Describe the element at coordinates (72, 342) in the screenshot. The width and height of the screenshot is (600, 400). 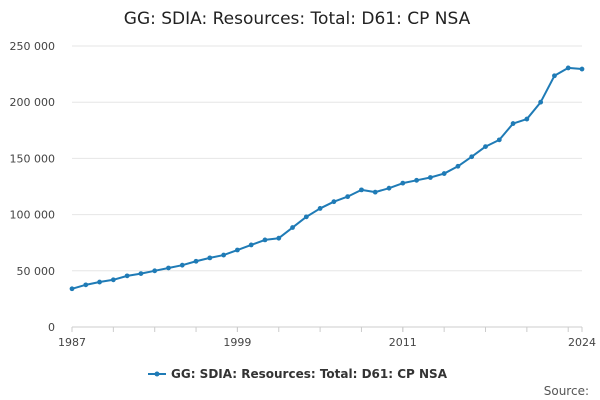
I see `x-tick-label: 1987` at that location.